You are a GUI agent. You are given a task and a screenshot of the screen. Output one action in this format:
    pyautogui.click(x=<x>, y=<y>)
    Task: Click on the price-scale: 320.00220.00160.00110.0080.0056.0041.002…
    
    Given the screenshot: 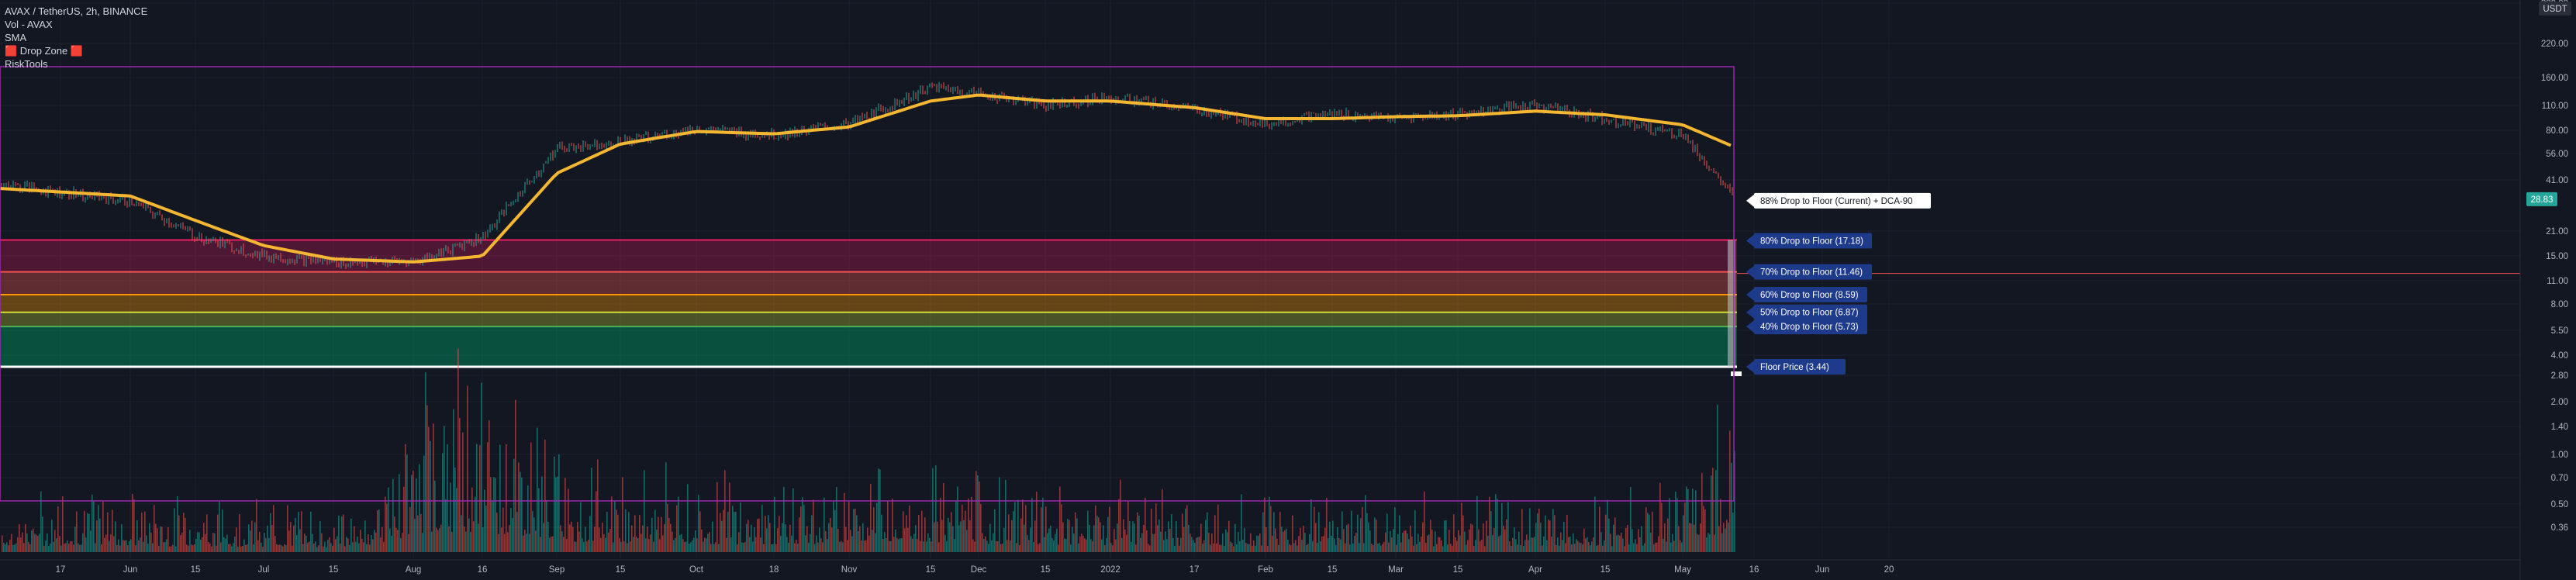 What is the action you would take?
    pyautogui.click(x=2547, y=290)
    